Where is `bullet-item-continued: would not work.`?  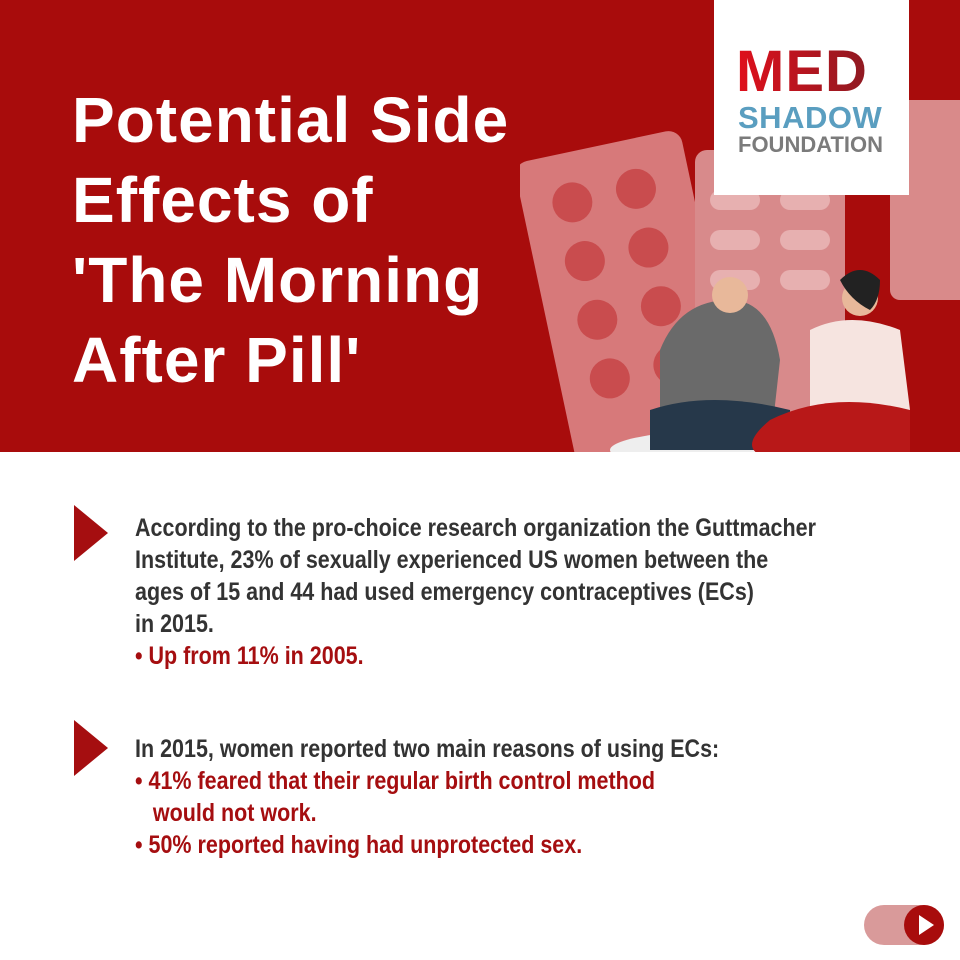 bullet-item-continued: would not work. is located at coordinates (226, 813).